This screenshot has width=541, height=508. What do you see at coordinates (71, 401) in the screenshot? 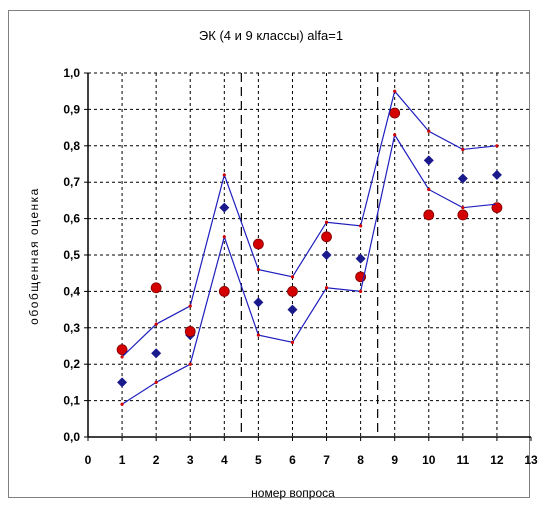
I see `y-tick-label: 0,1` at bounding box center [71, 401].